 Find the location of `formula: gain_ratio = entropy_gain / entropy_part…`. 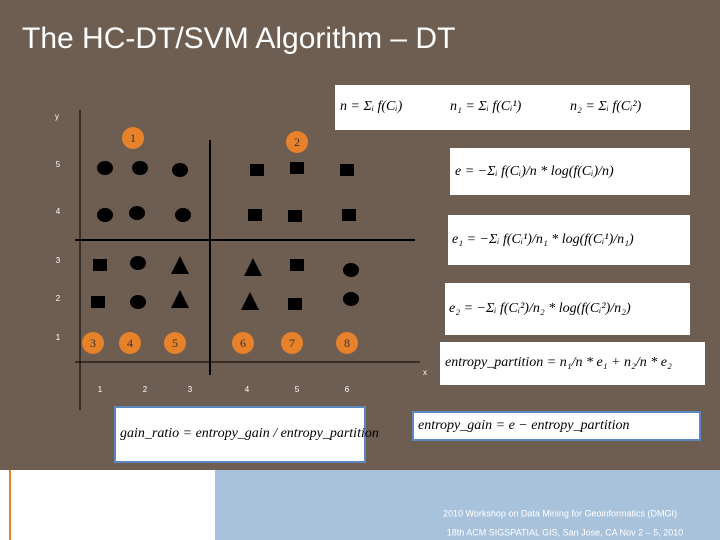

formula: gain_ratio = entropy_gain / entropy_part… is located at coordinates (249, 433).